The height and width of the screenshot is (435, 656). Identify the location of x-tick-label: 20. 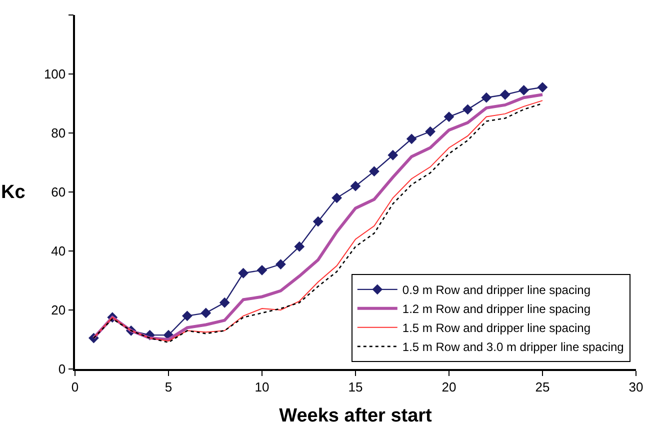
(449, 386).